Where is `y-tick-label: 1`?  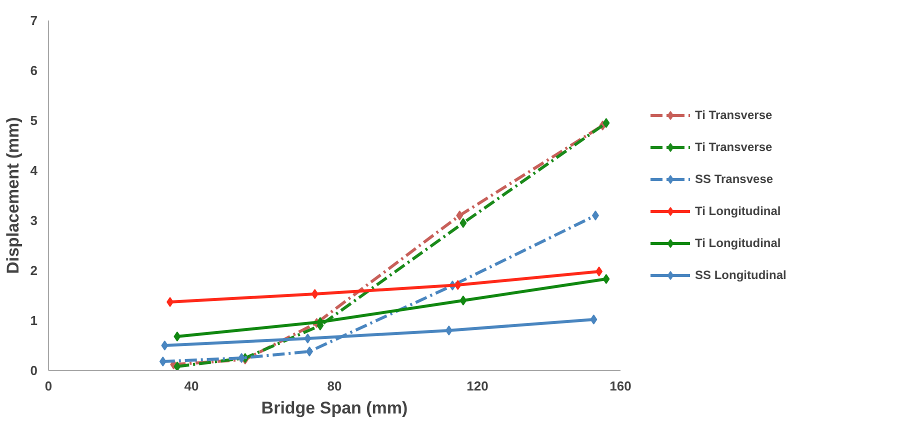
y-tick-label: 1 is located at coordinates (34, 320).